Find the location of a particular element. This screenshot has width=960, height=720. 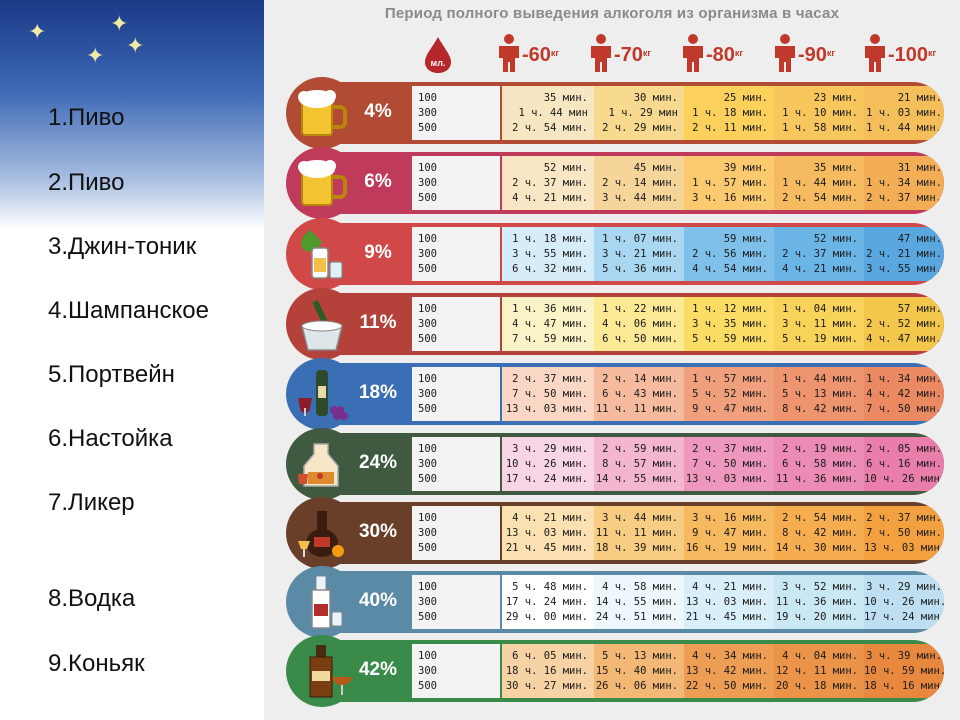

time-value: 17 ч. 24 мин. is located at coordinates (904, 617).